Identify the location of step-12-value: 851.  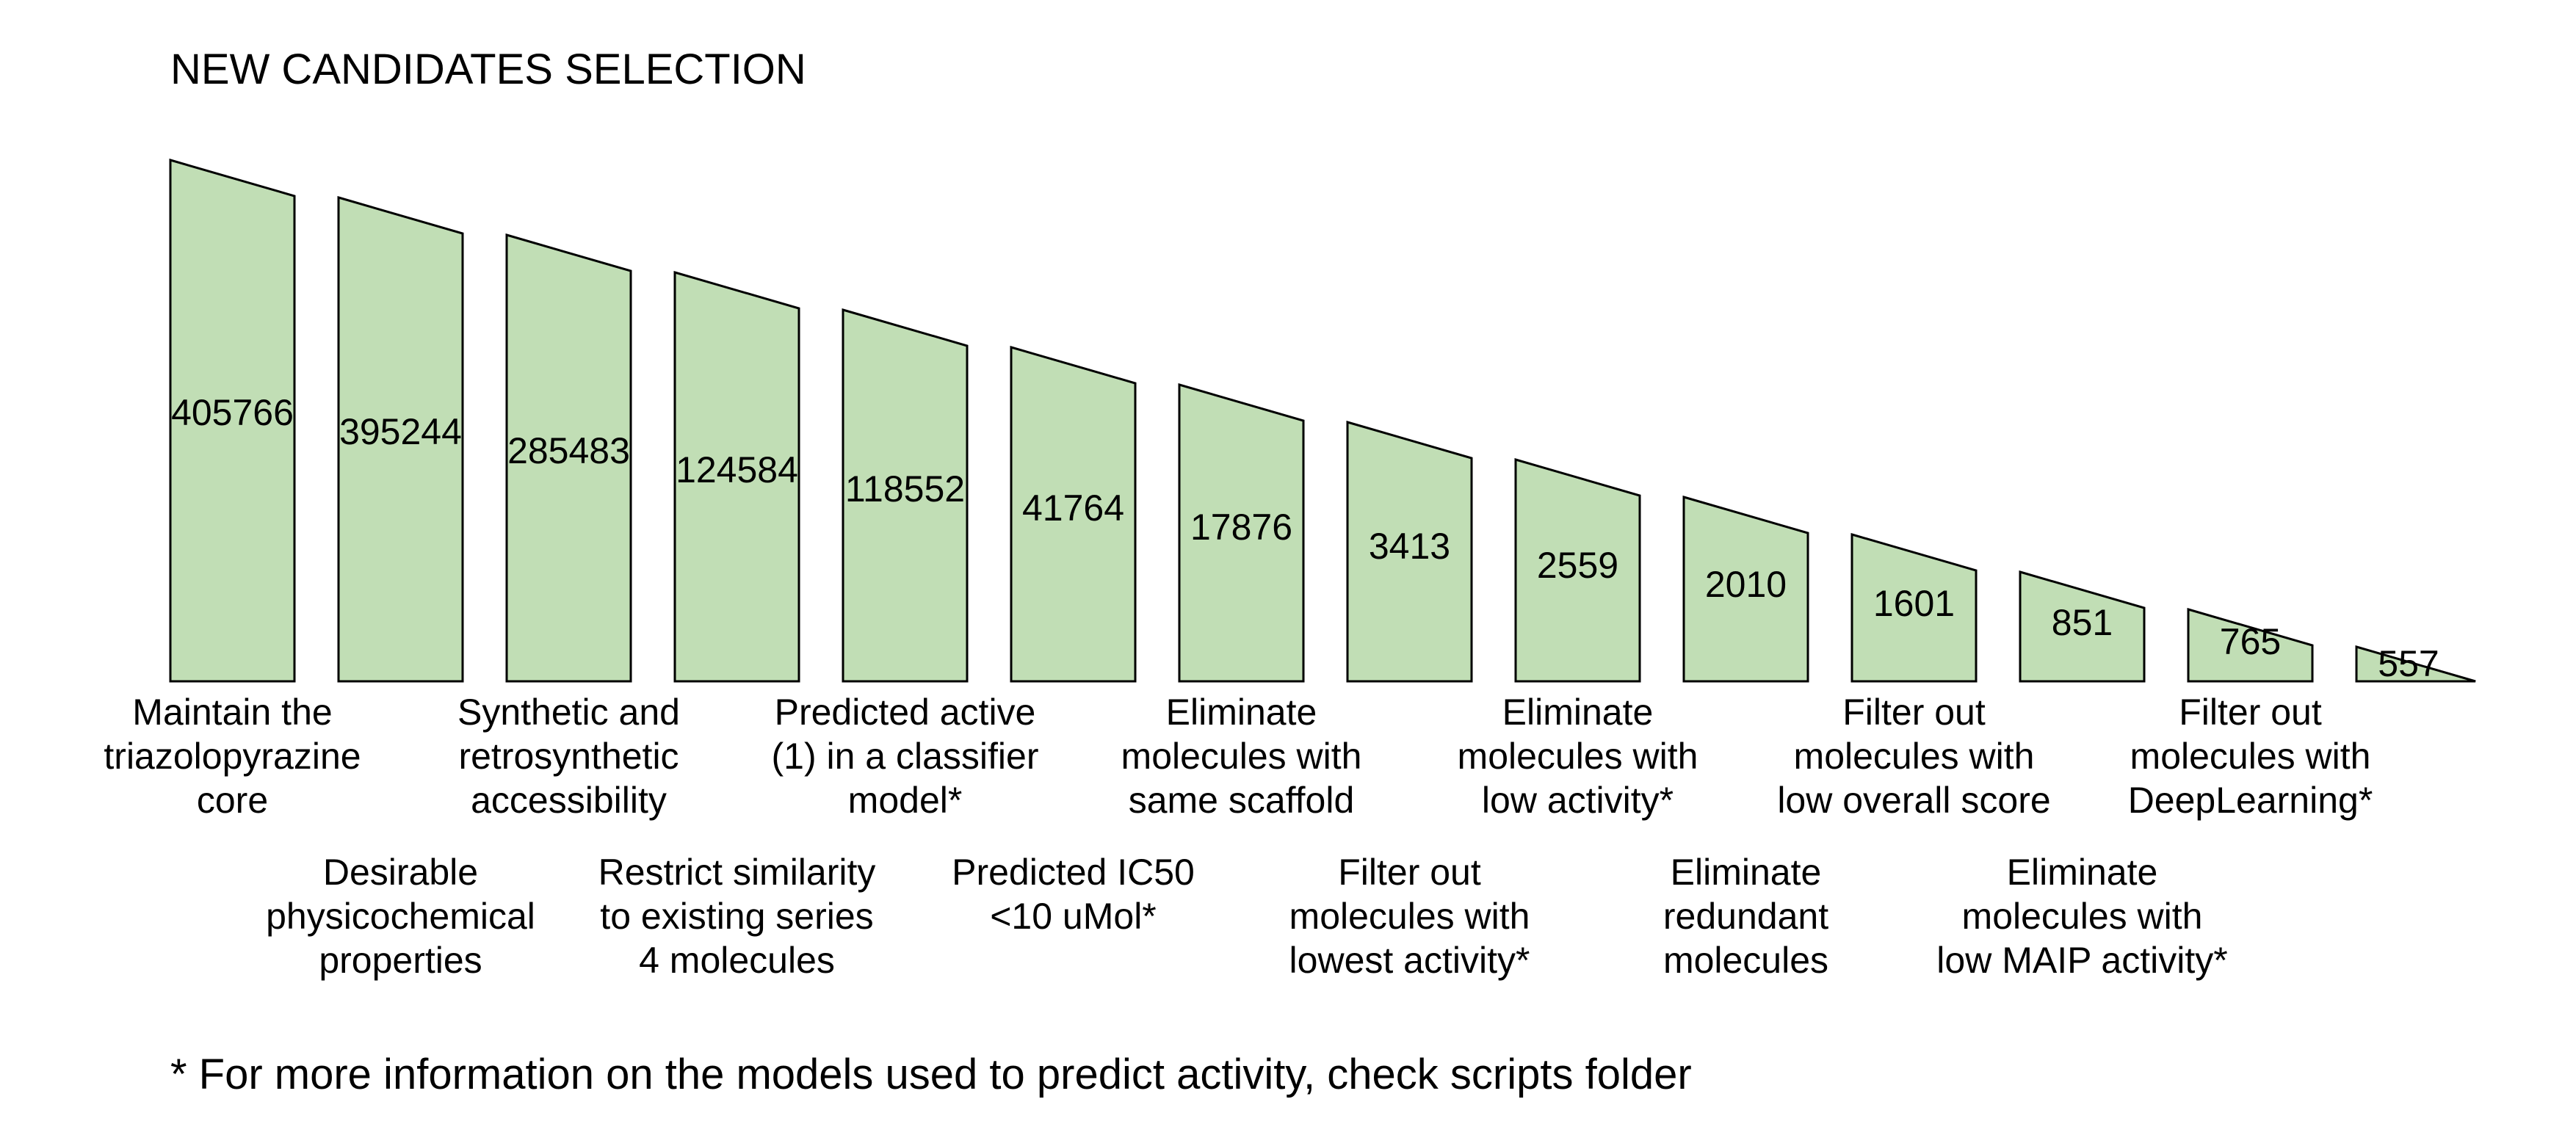
(2082, 622).